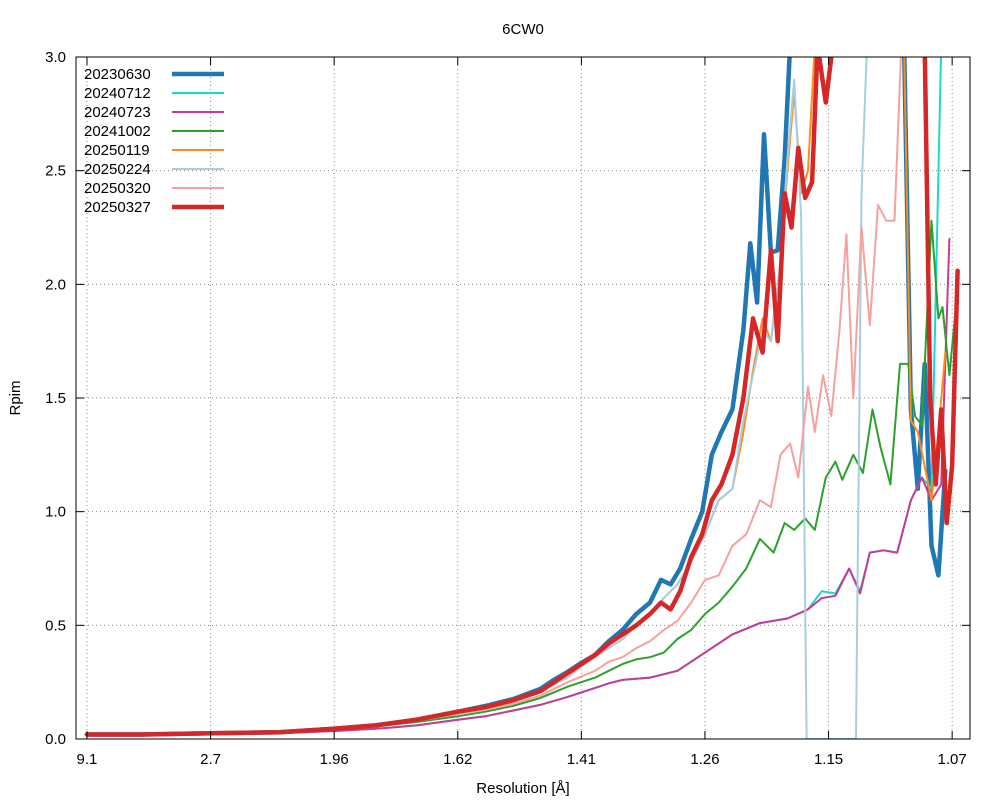 The height and width of the screenshot is (800, 1000). What do you see at coordinates (55, 171) in the screenshot?
I see `y-tick-label: 2.5` at bounding box center [55, 171].